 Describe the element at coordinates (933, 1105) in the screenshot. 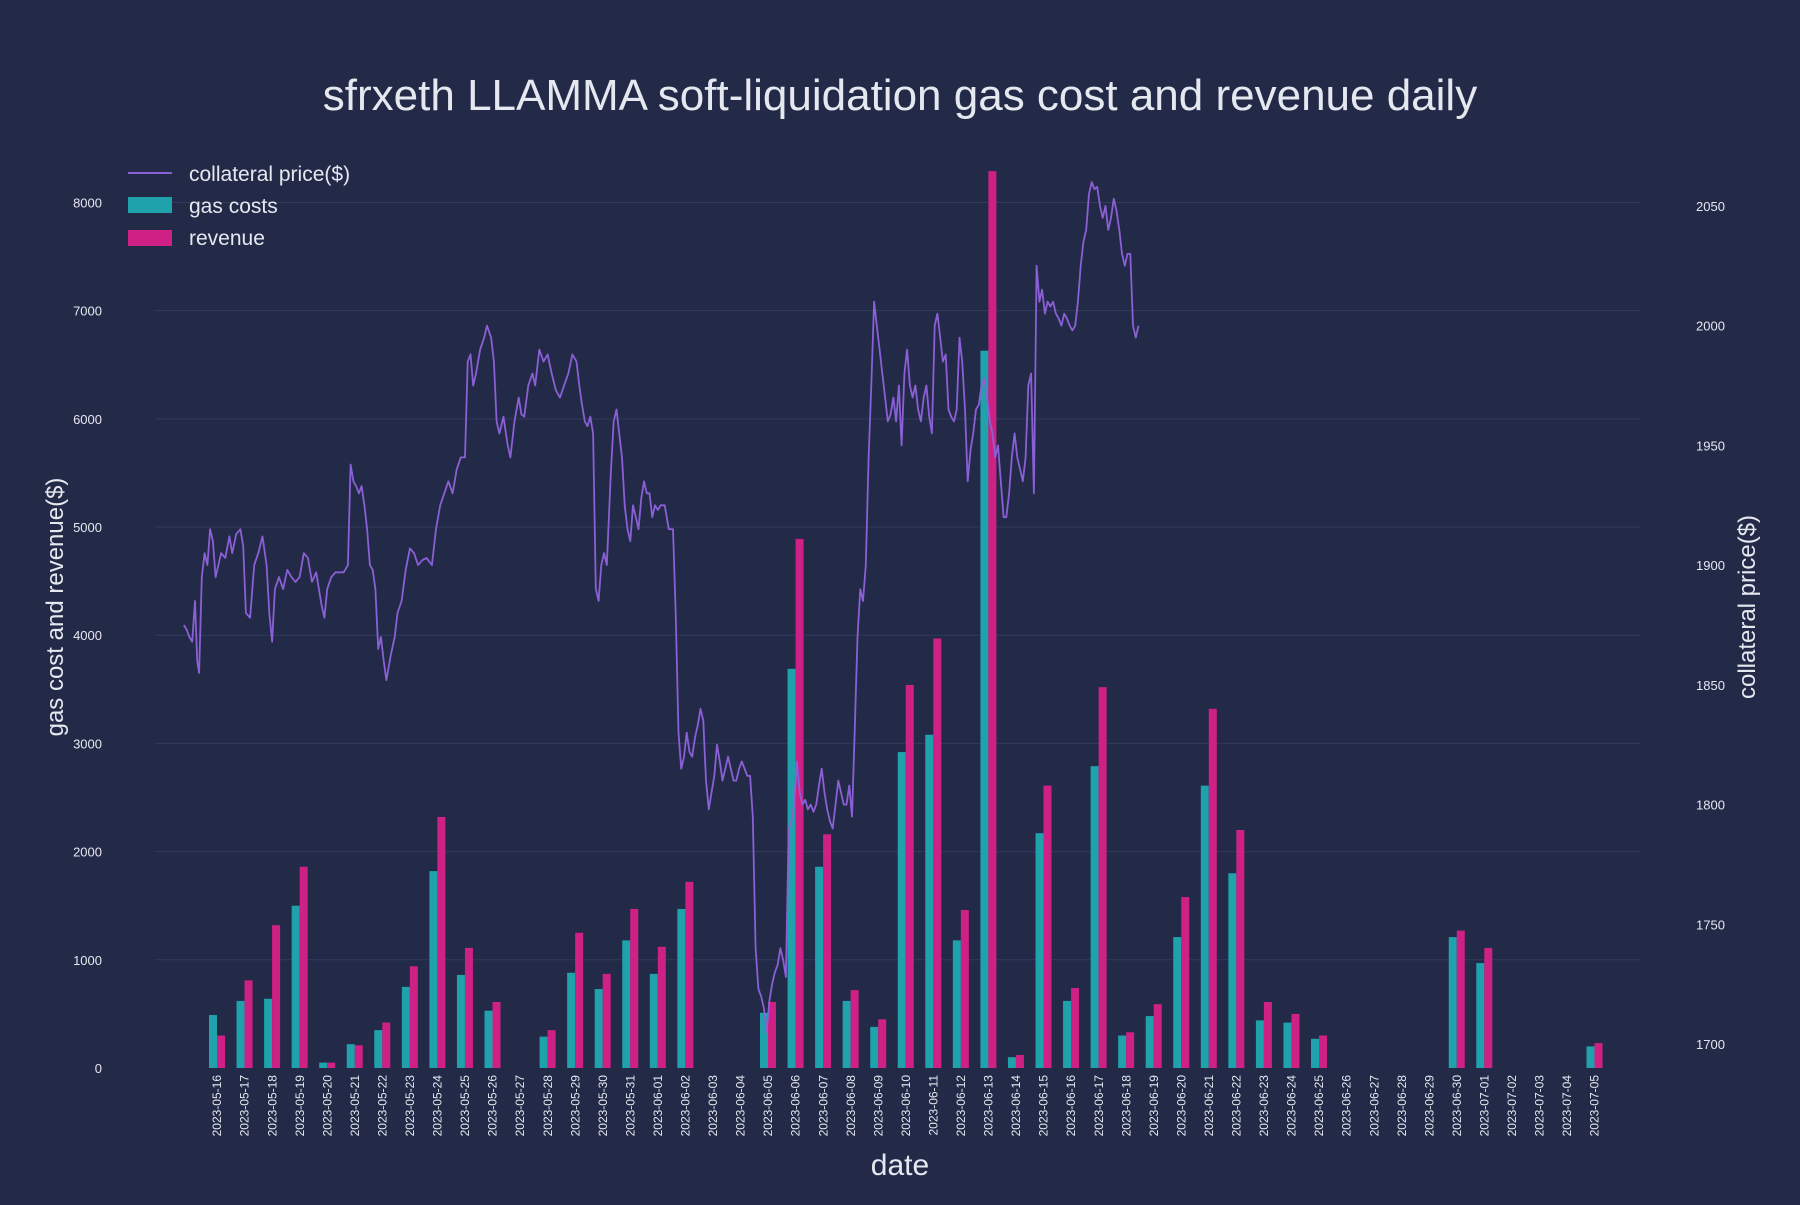

I see `x-tick-2023-06-11: 2023-06-11` at that location.